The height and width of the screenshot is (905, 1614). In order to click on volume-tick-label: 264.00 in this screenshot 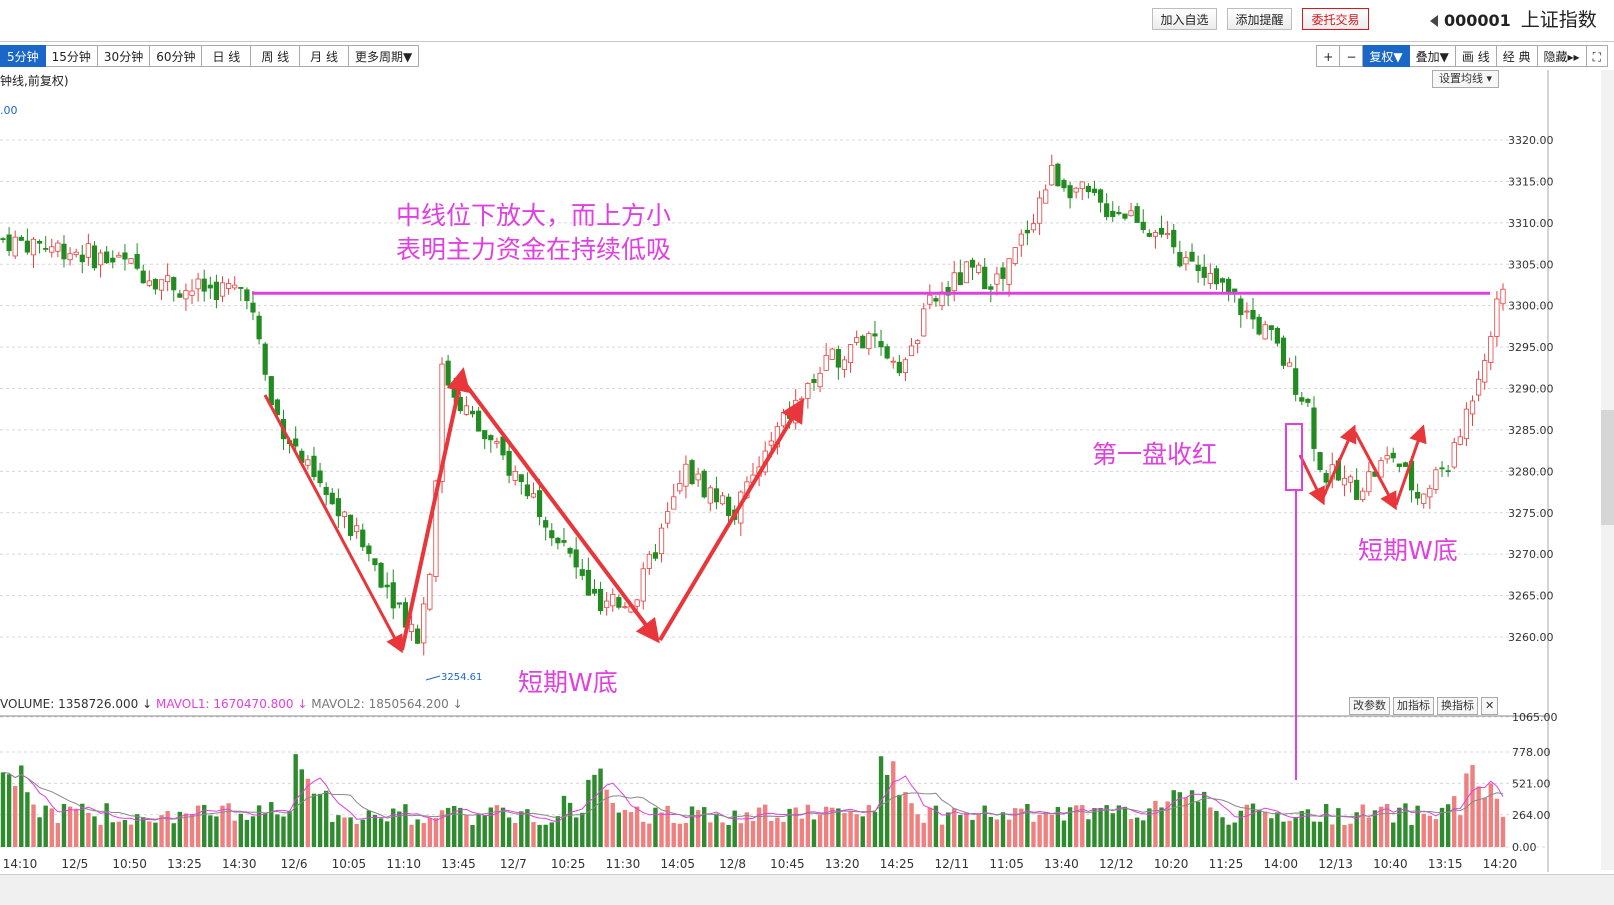, I will do `click(1531, 815)`.